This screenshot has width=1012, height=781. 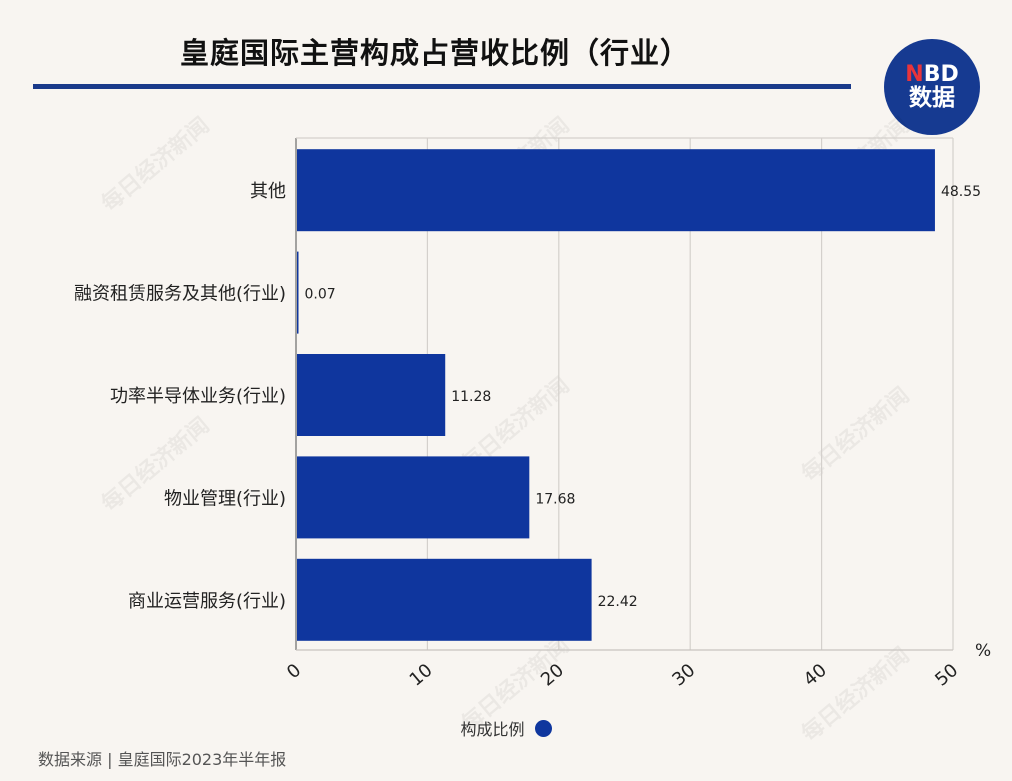 What do you see at coordinates (941, 75) in the screenshot?
I see `logo-bd: BD` at bounding box center [941, 75].